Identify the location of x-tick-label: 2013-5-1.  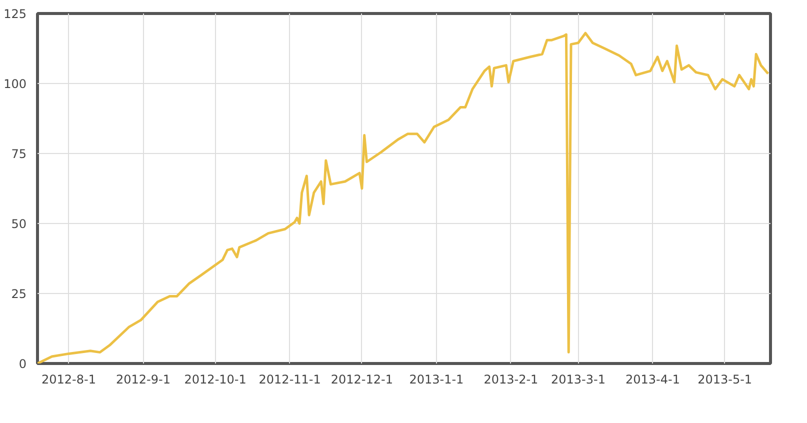
(725, 379).